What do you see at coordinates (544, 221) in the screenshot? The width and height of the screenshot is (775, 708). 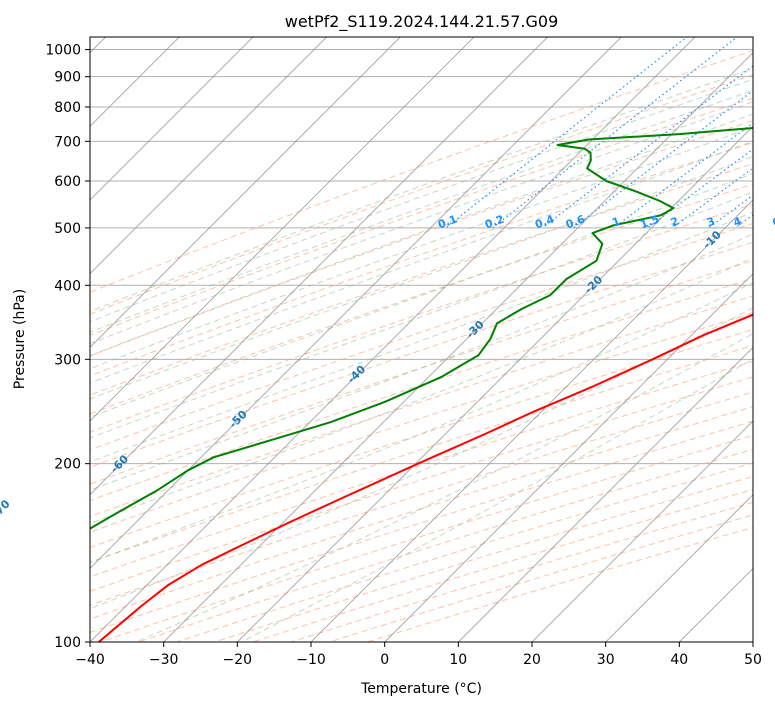 I see `mixing-ratio-label-2: 0.4` at bounding box center [544, 221].